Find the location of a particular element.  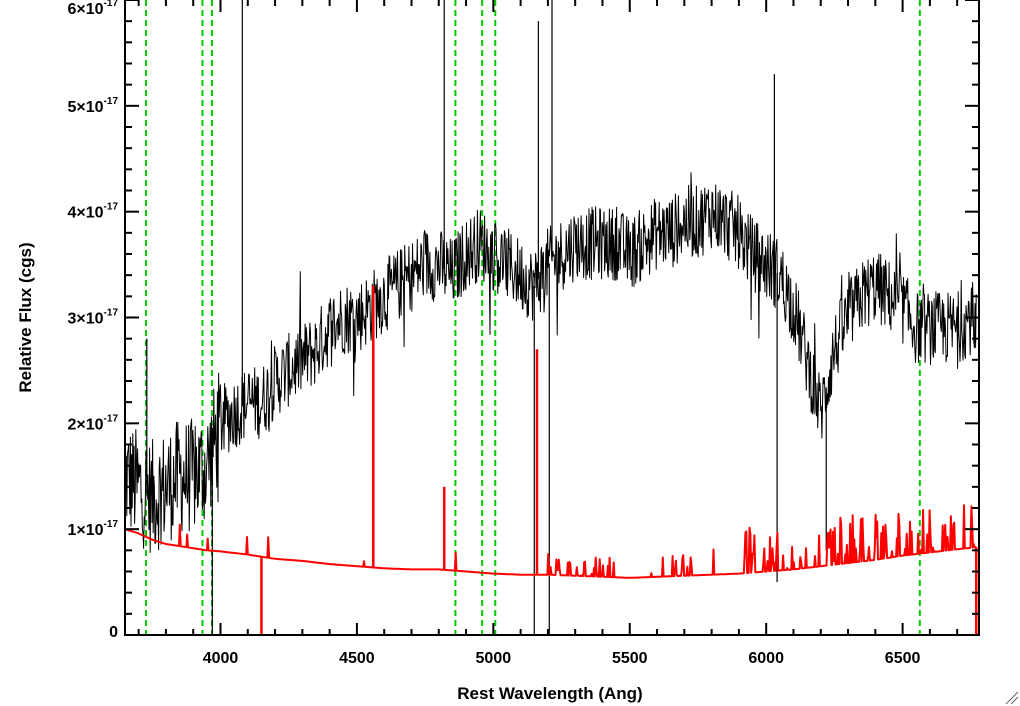

y-tick-label: 3×10⁻¹⁷ is located at coordinates (93, 318).